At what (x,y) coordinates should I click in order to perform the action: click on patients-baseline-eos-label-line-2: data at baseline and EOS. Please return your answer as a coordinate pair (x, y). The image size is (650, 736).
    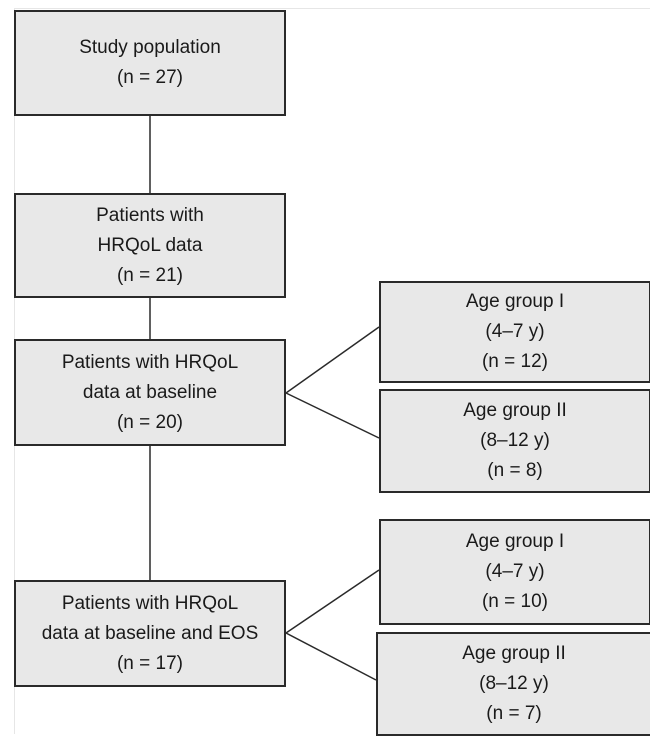
    Looking at the image, I should click on (150, 633).